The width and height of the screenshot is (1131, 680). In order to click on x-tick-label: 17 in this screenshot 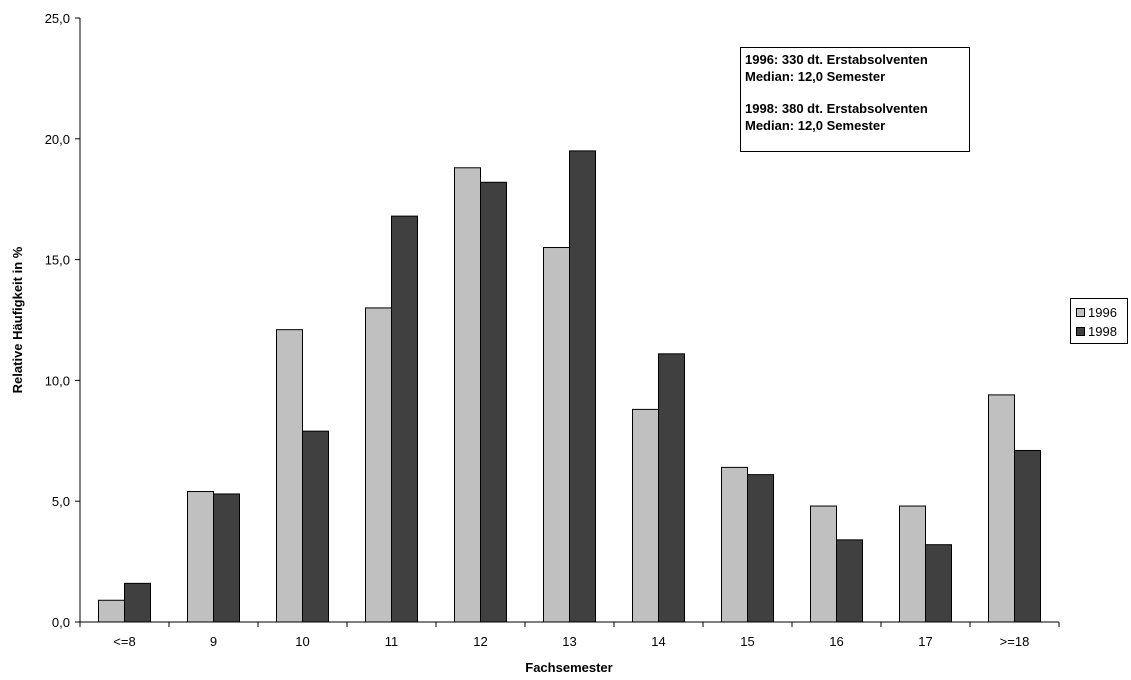, I will do `click(925, 641)`.